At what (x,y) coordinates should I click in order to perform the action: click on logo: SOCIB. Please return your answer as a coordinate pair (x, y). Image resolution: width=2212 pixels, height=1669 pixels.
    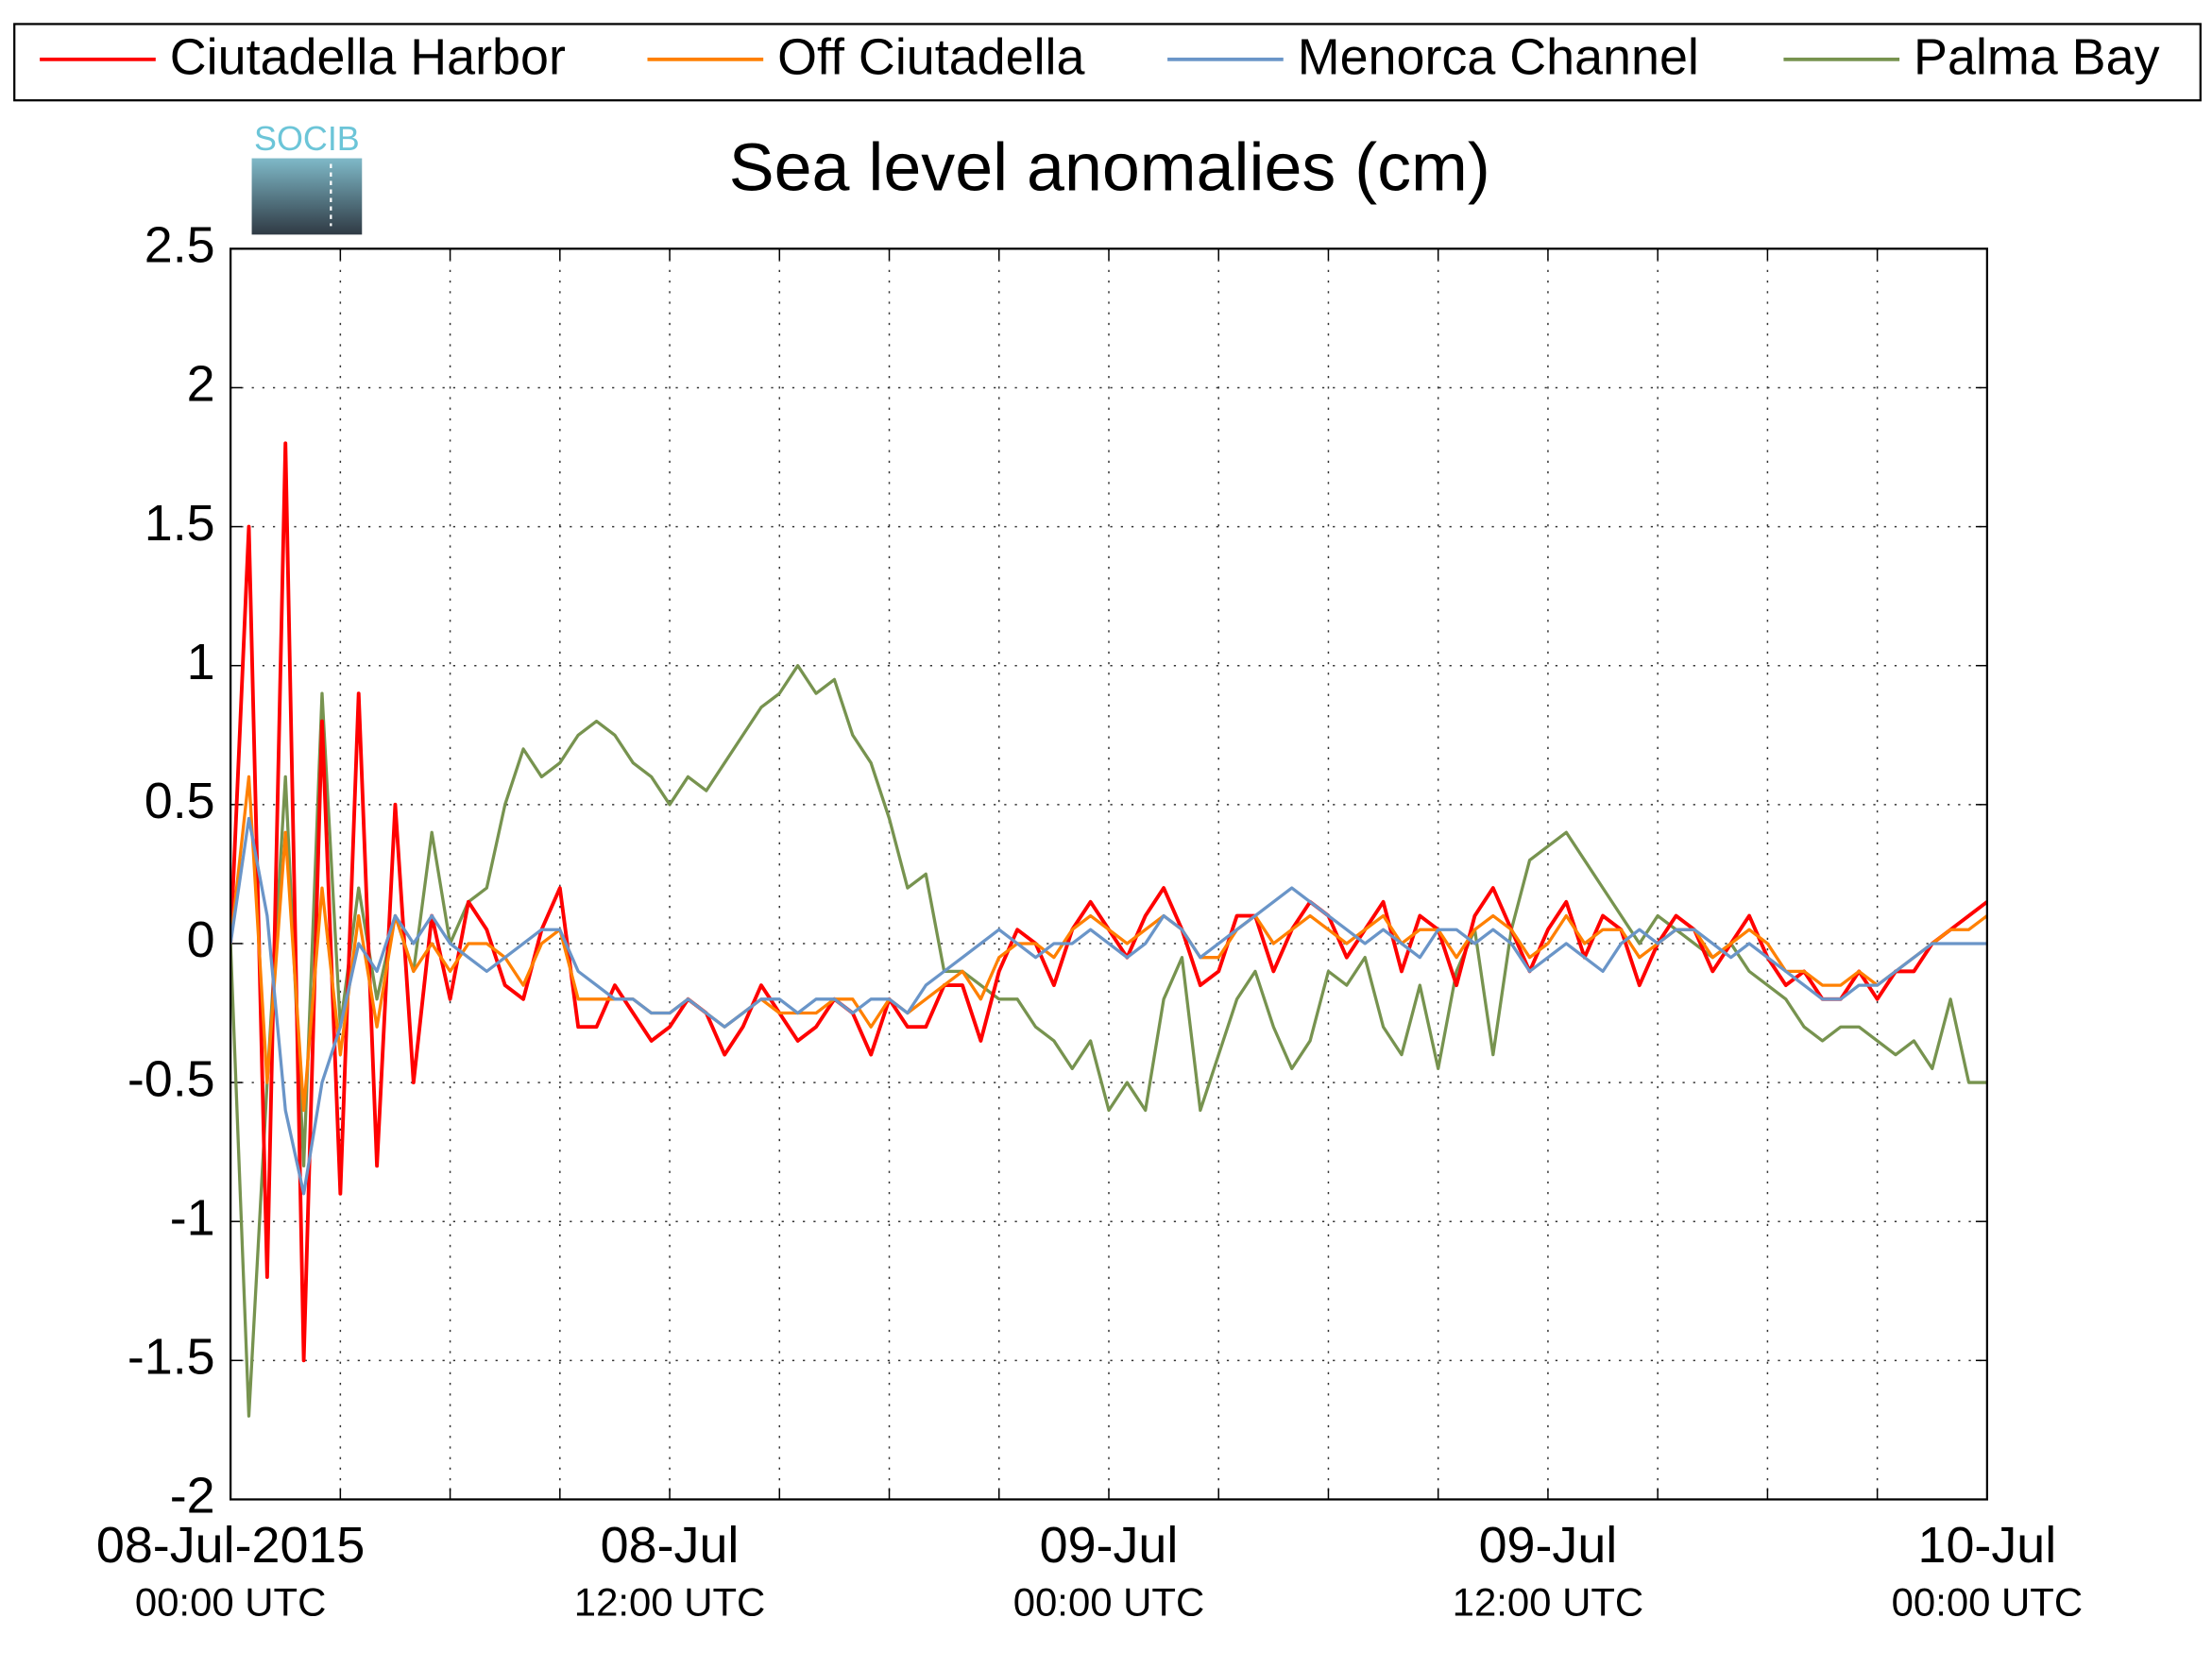
    Looking at the image, I should click on (307, 178).